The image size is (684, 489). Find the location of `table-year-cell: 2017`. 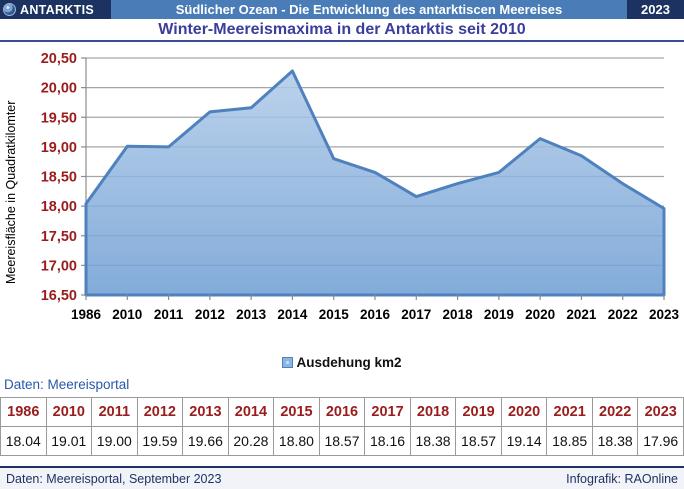

table-year-cell: 2017 is located at coordinates (387, 412).